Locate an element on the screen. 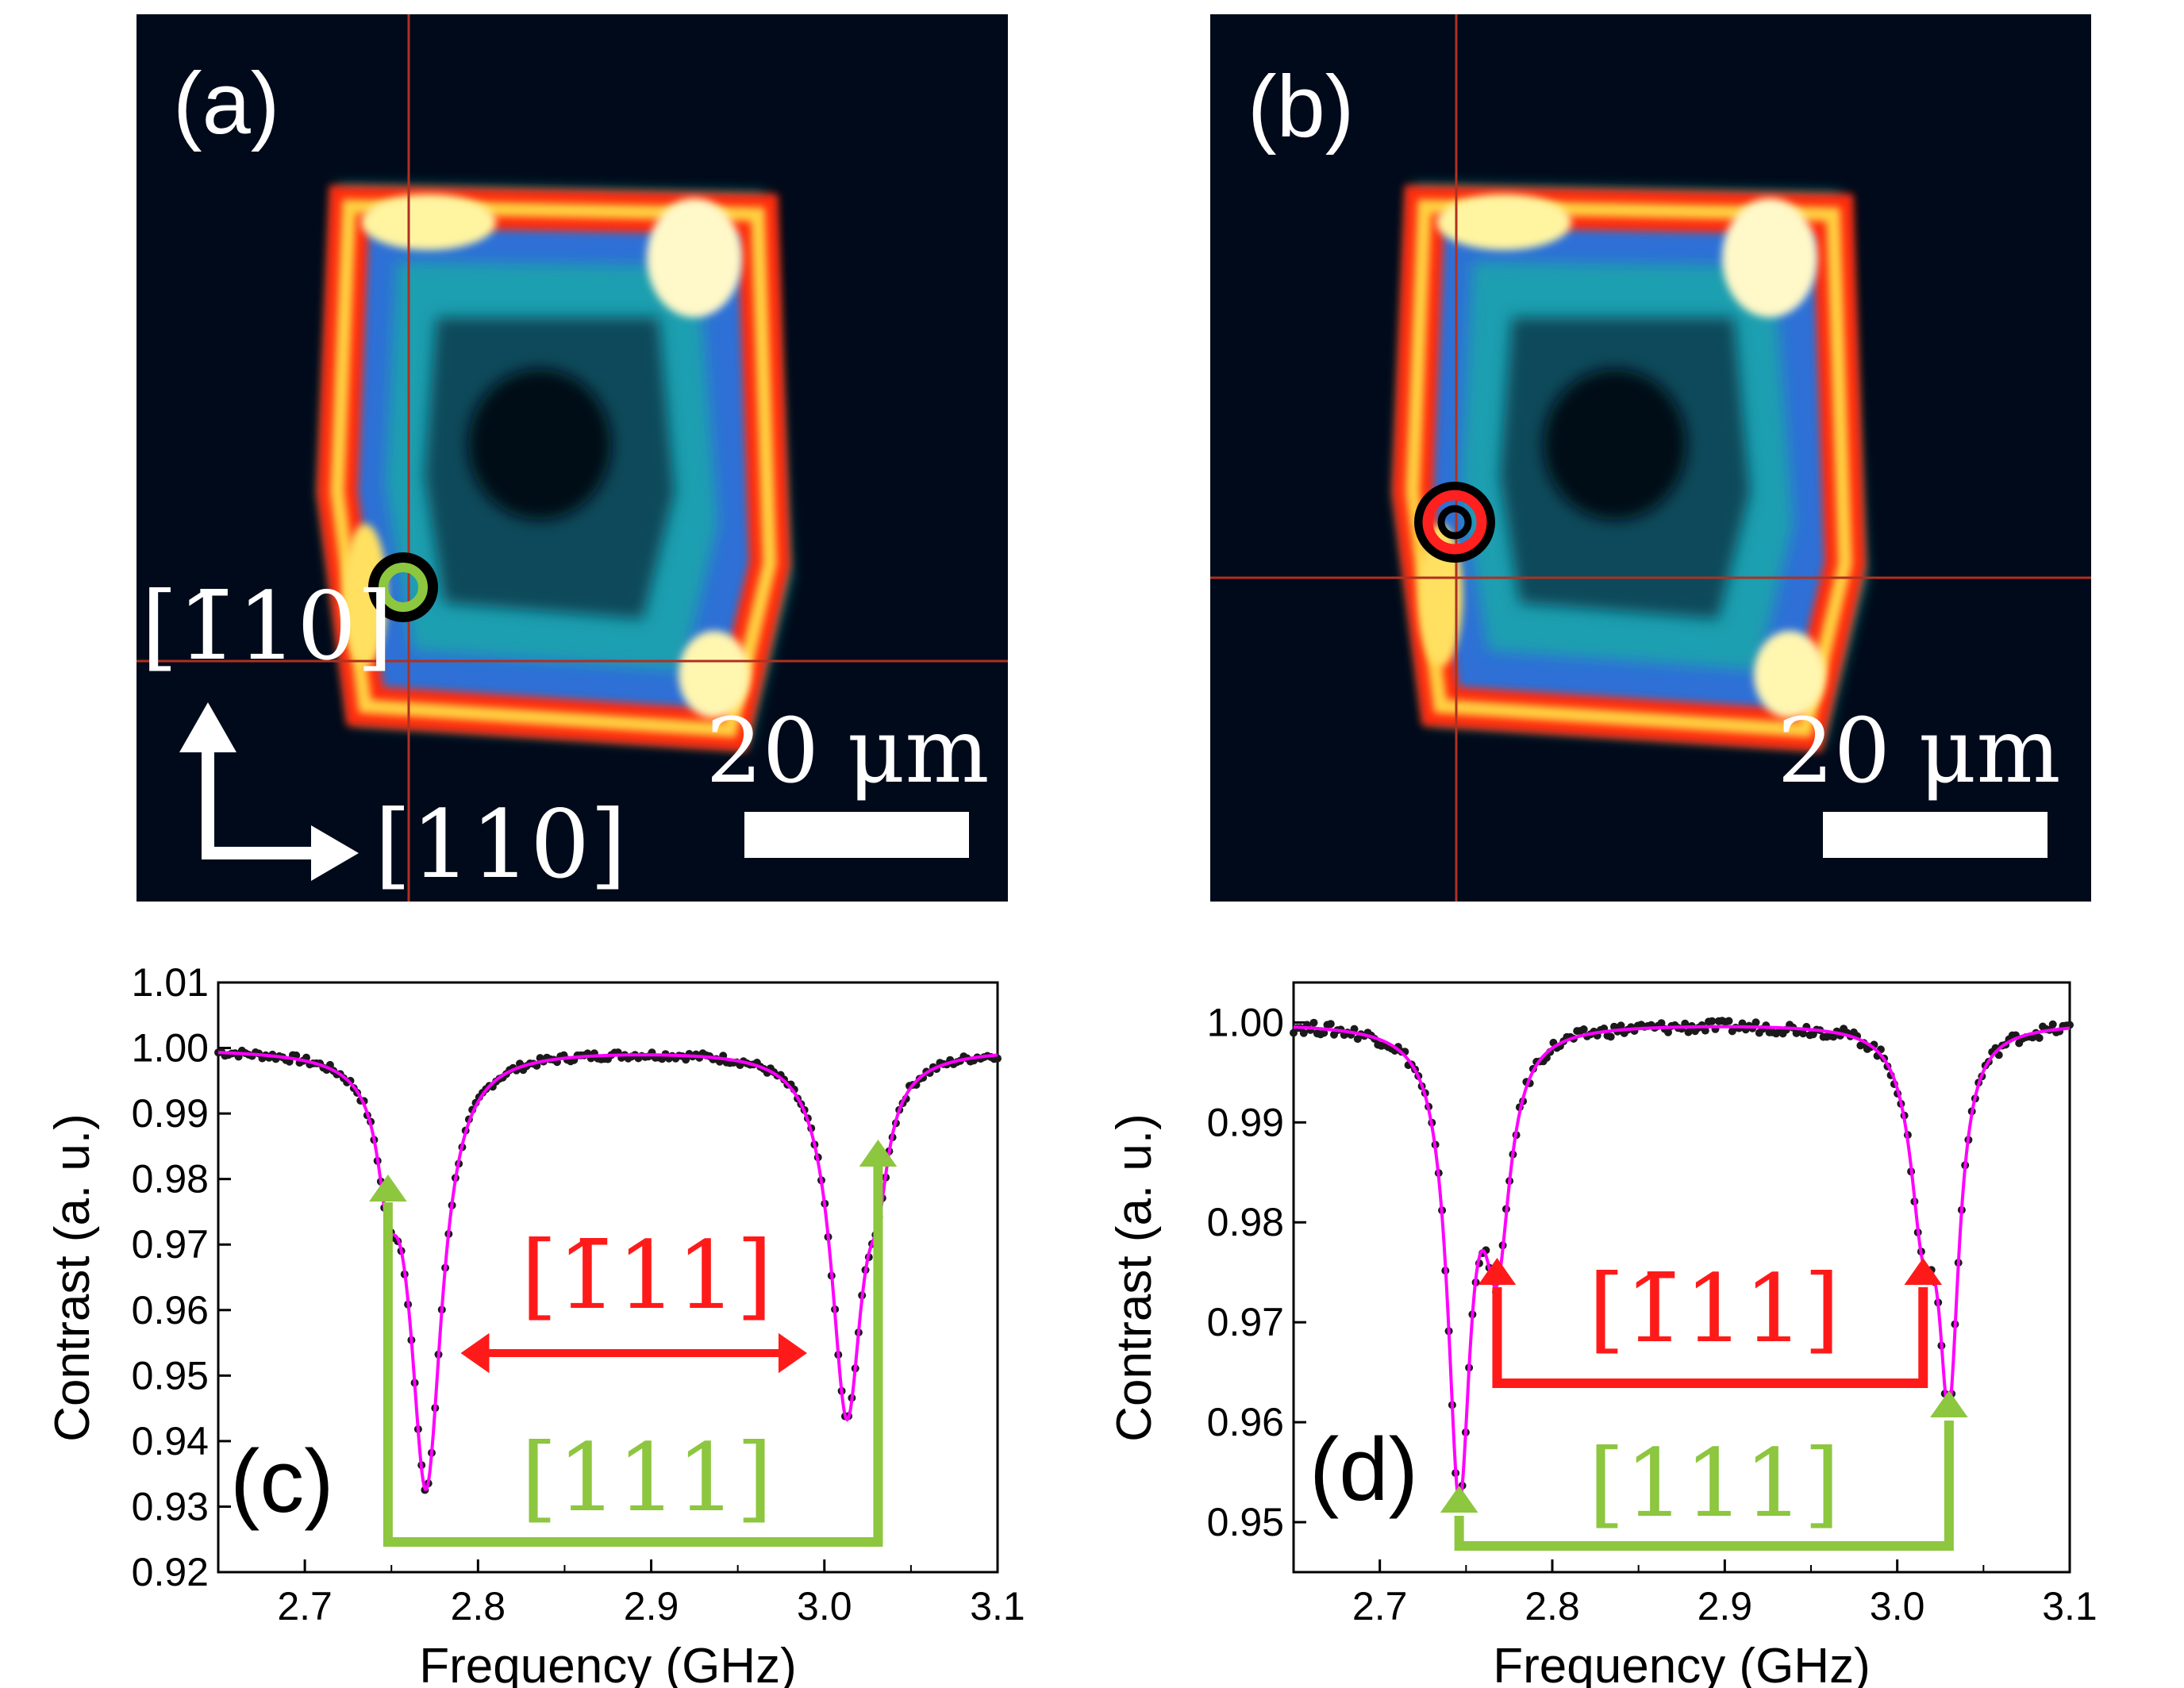 This screenshot has width=2184, height=1688. c-red-label: [1̄11] is located at coordinates (646, 1275).